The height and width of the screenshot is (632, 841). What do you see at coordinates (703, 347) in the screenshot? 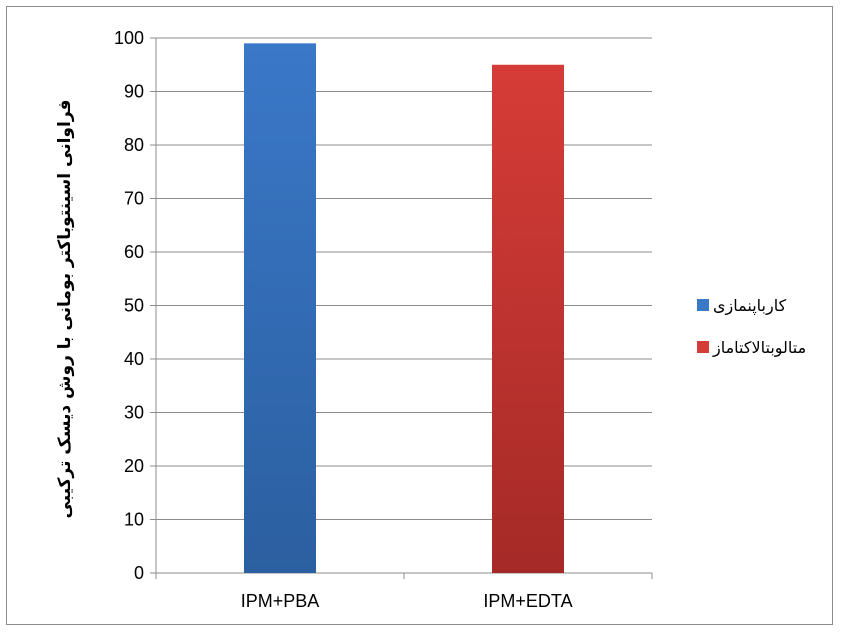
I see `legend-swatch-red` at bounding box center [703, 347].